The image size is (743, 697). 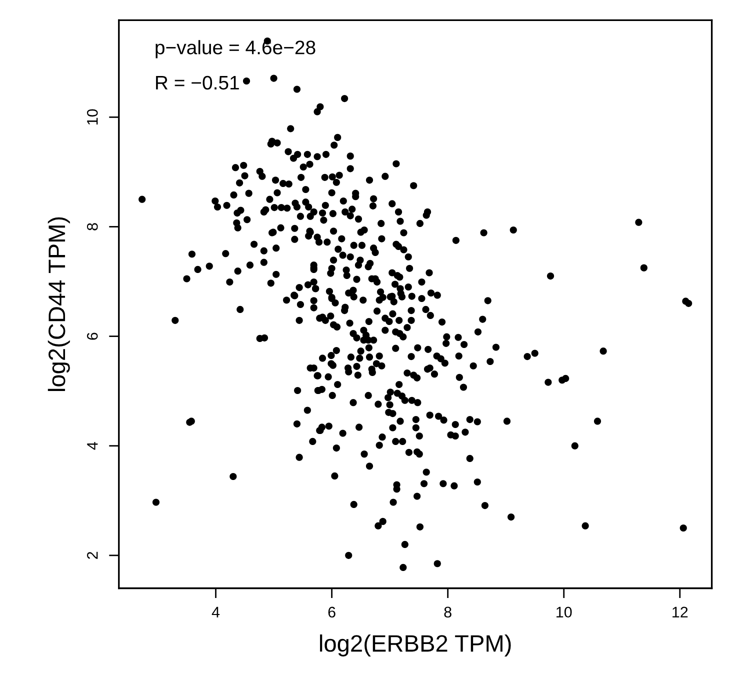 I want to click on x-tick-label: 12, so click(x=680, y=612).